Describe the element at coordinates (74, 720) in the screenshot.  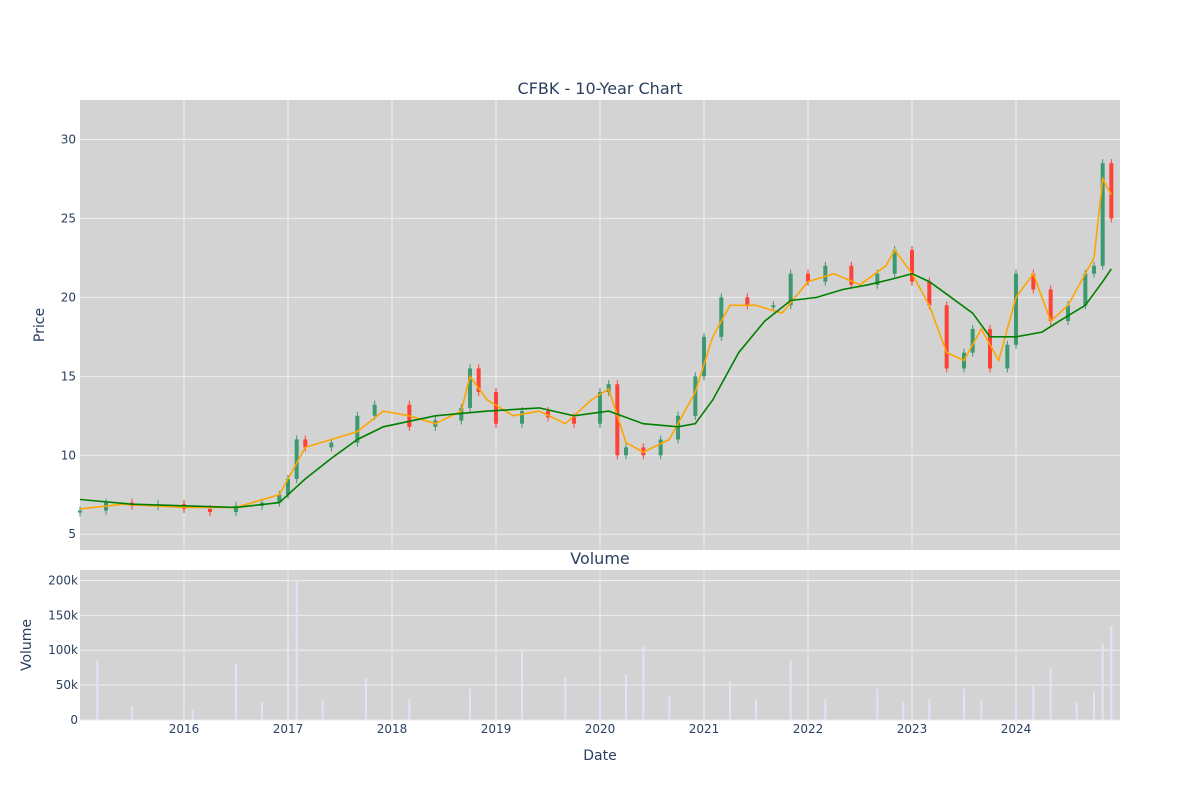
I see `volume-y-tick-label: 0` at that location.